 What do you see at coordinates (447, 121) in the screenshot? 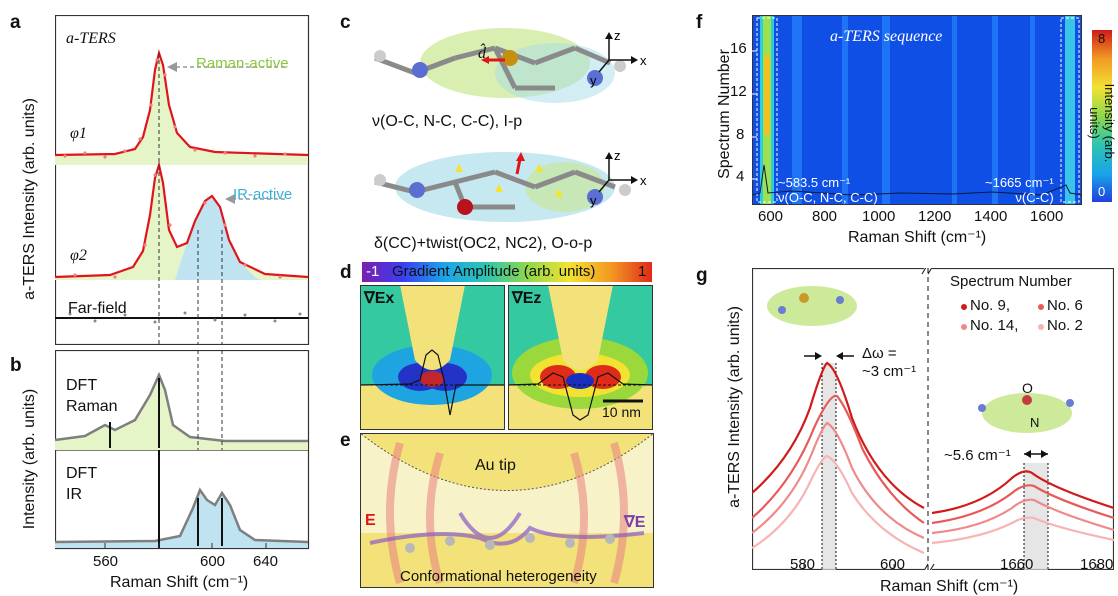
I see `mode1-label: ν(O-C, N-C, C-C), I-p` at bounding box center [447, 121].